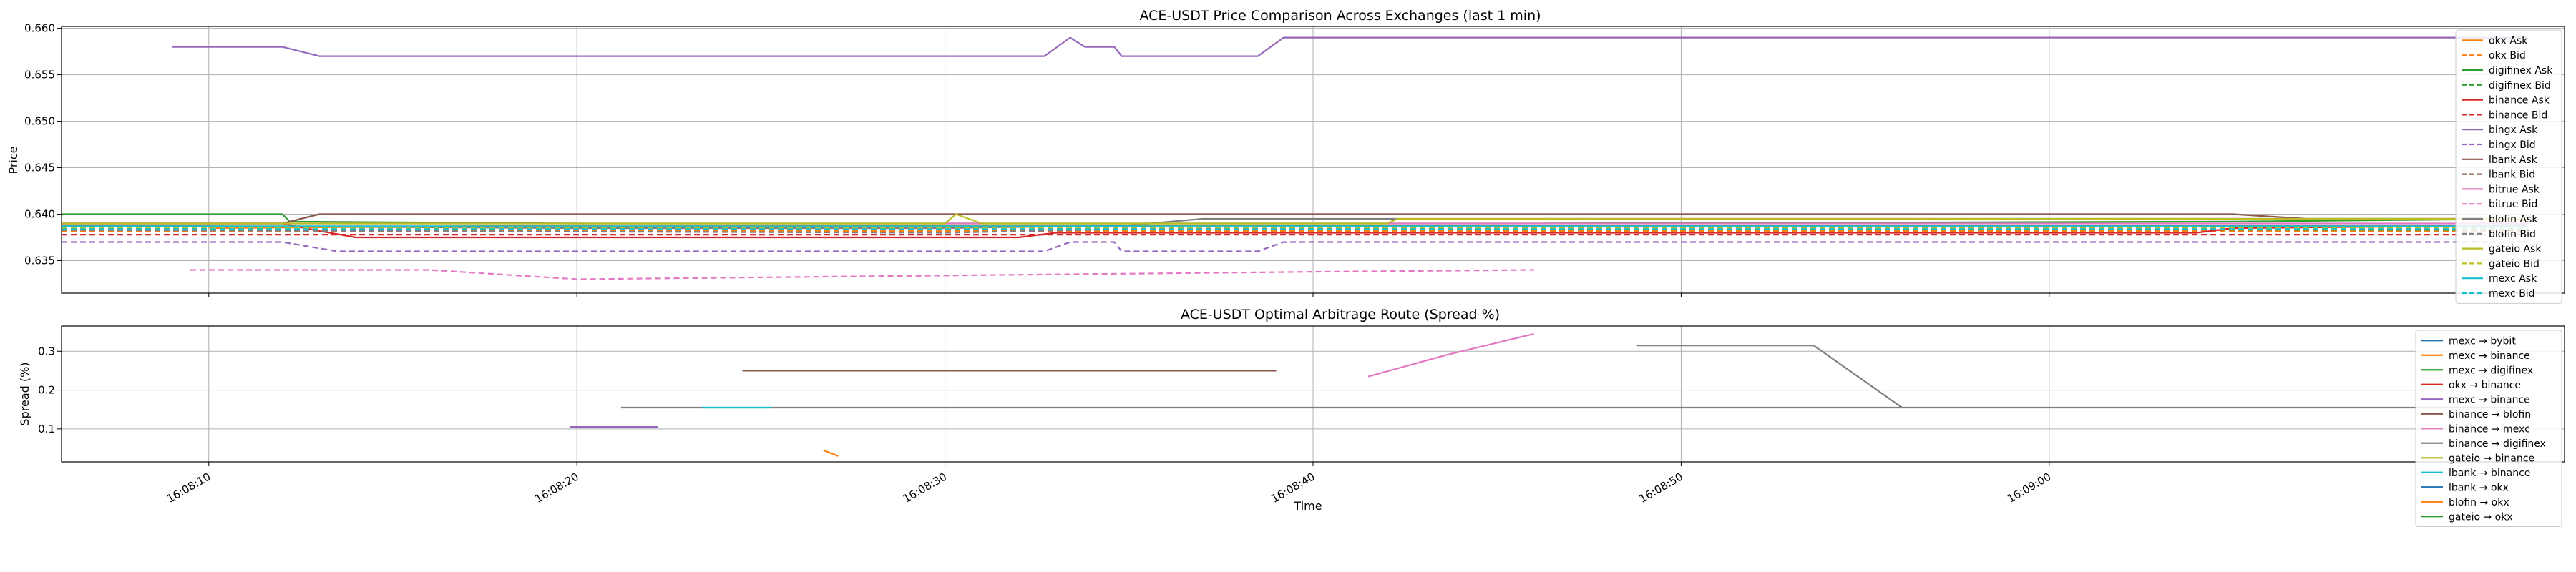 The width and height of the screenshot is (2576, 572). What do you see at coordinates (46, 351) in the screenshot?
I see `y-tick-label: 0.3` at bounding box center [46, 351].